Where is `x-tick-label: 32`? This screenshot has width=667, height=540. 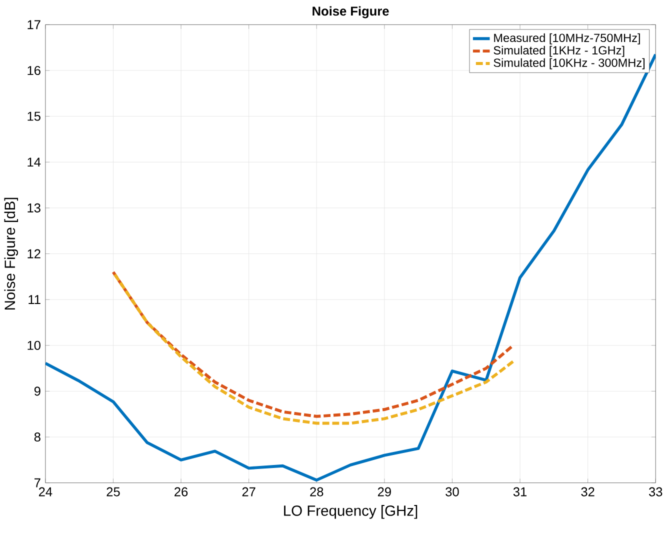
x-tick-label: 32 is located at coordinates (587, 491).